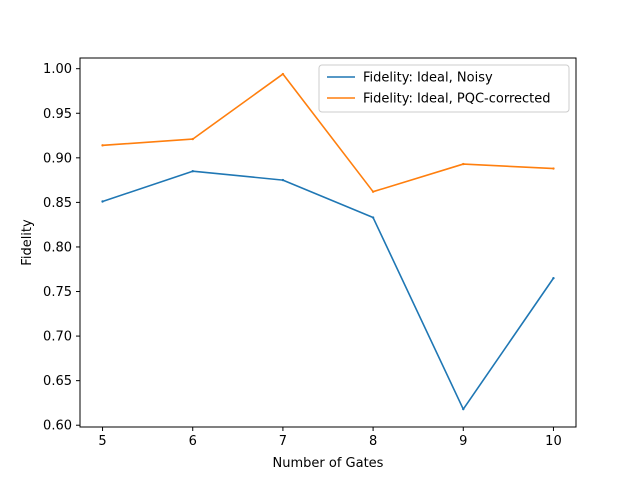 The height and width of the screenshot is (480, 640). Describe the element at coordinates (57, 203) in the screenshot. I see `y-tick-label: 0.85` at that location.